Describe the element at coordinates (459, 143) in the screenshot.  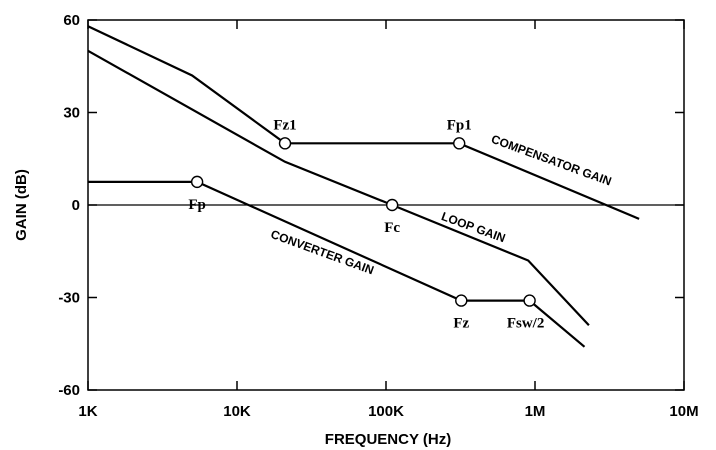
I see `marker-fp1` at that location.